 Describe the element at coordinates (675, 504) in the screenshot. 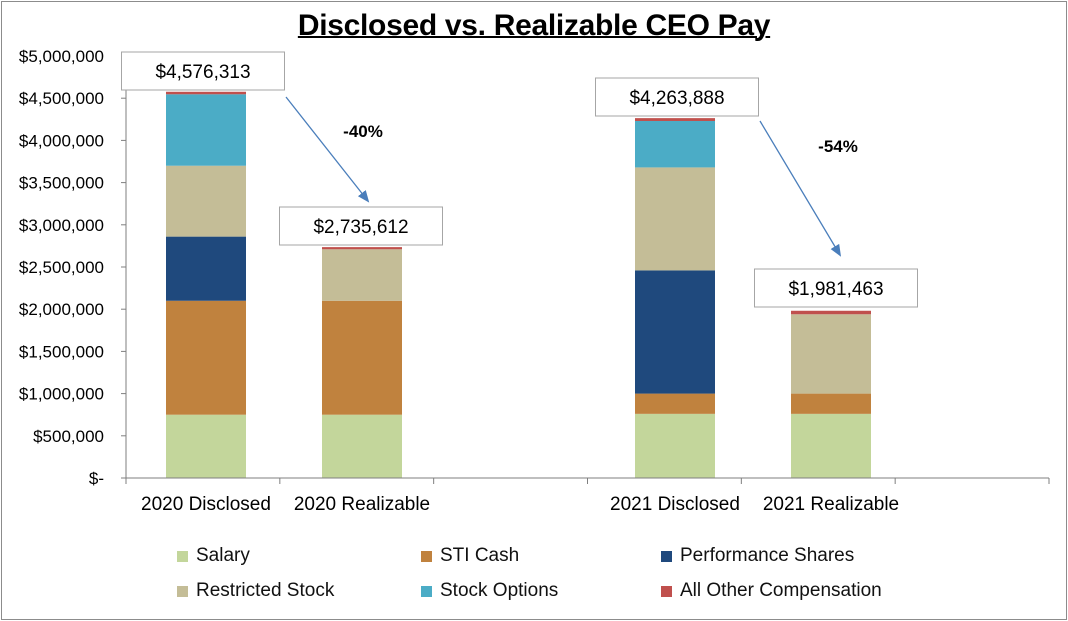

I see `x-tick-label: 2021 Disclosed` at that location.